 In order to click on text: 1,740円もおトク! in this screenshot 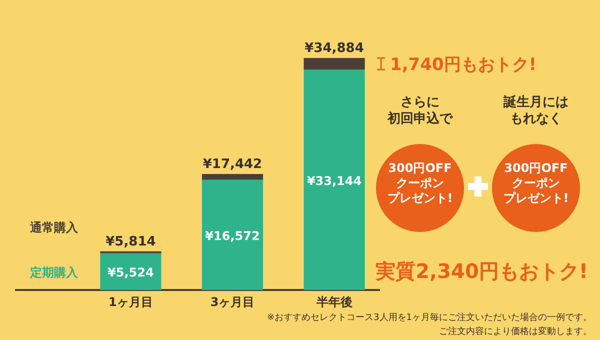, I will do `click(463, 64)`.